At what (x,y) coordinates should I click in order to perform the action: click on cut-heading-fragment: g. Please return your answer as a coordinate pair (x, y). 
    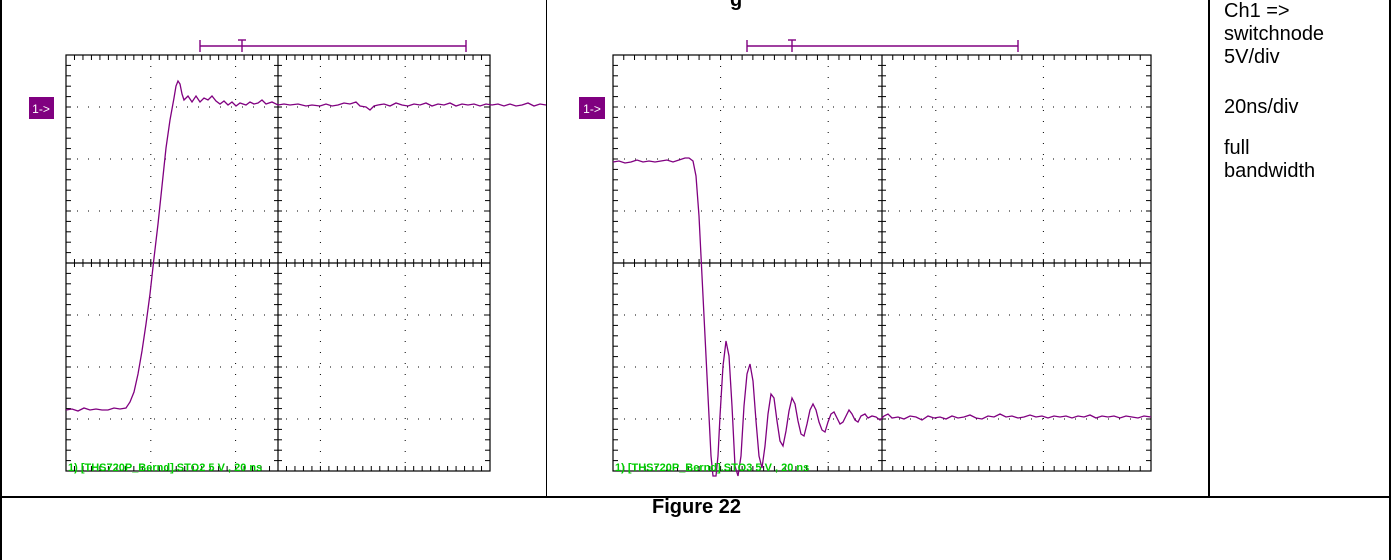
    Looking at the image, I should click on (736, 5).